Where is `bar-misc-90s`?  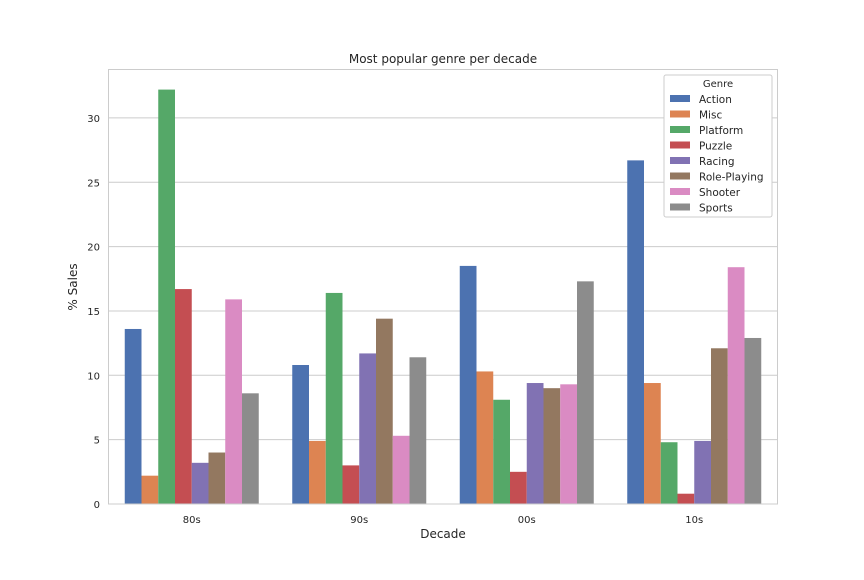
bar-misc-90s is located at coordinates (317, 472).